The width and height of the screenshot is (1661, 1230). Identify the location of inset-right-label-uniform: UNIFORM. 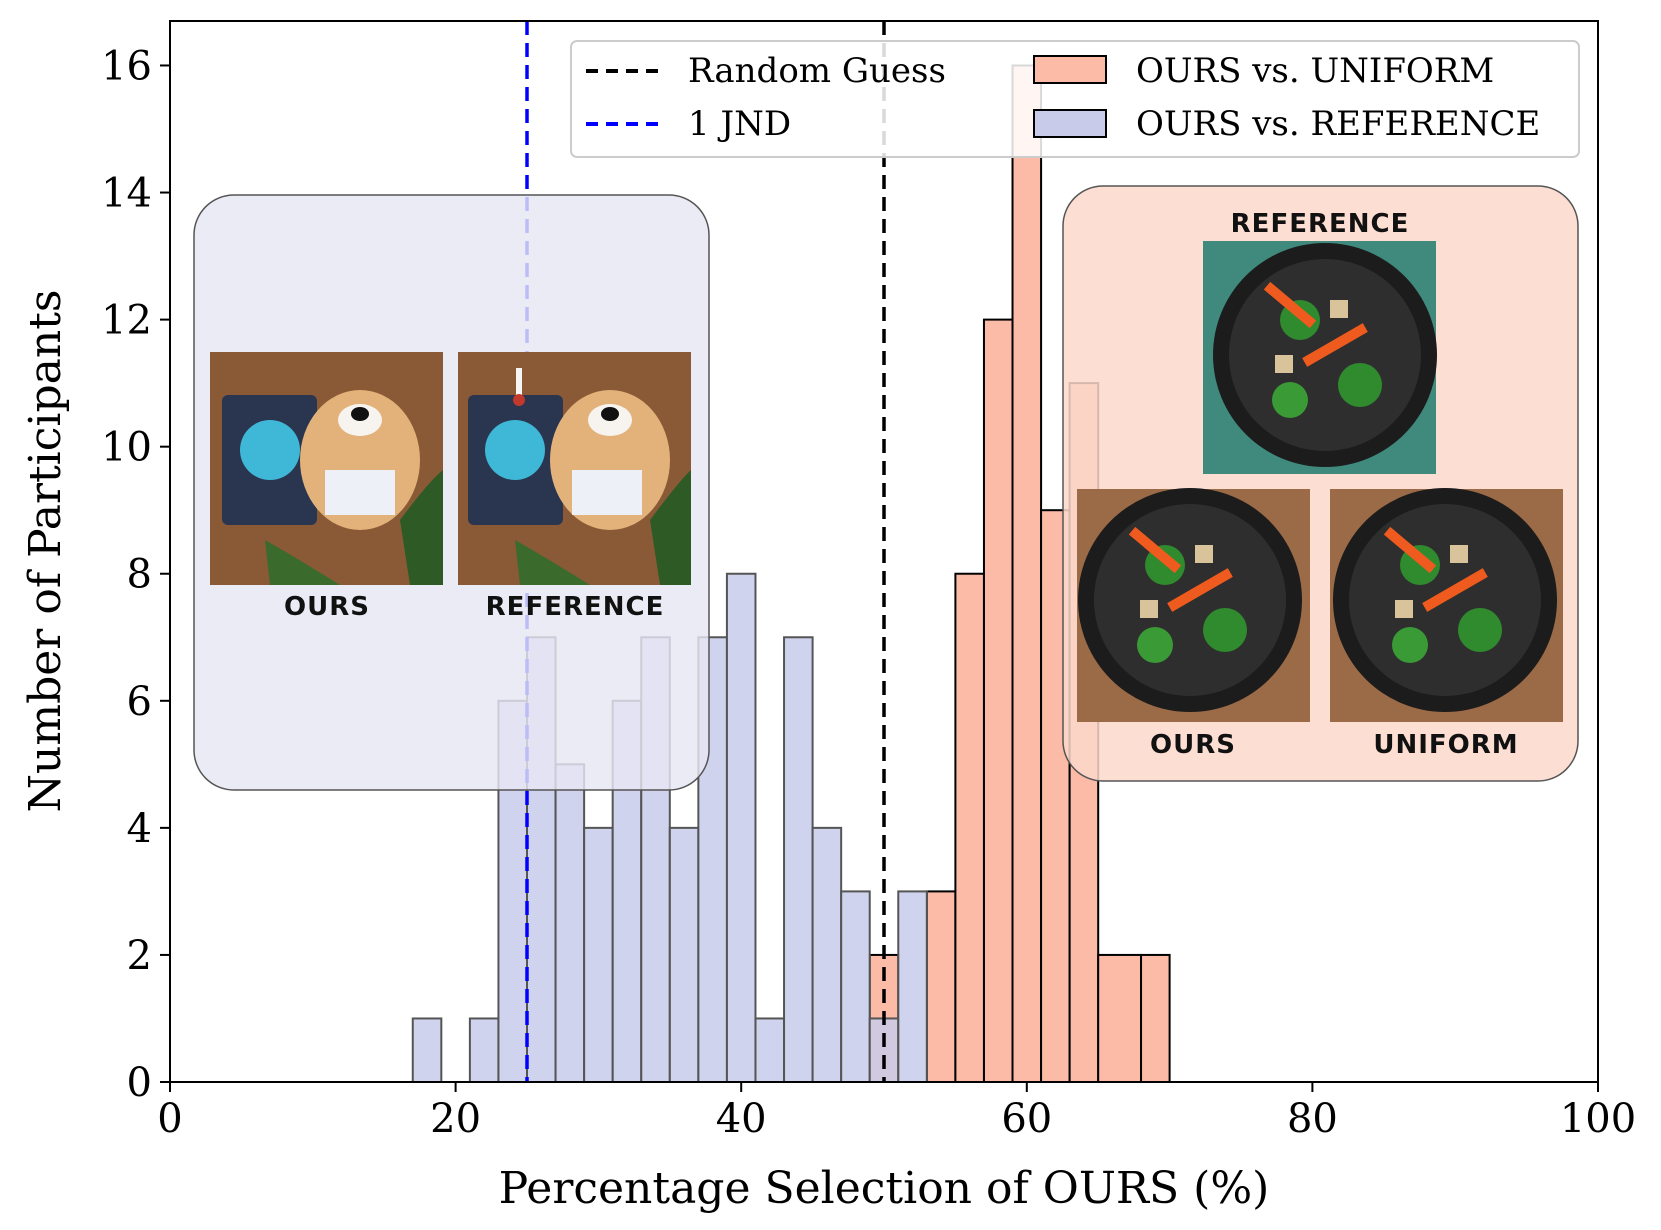
(1445, 745).